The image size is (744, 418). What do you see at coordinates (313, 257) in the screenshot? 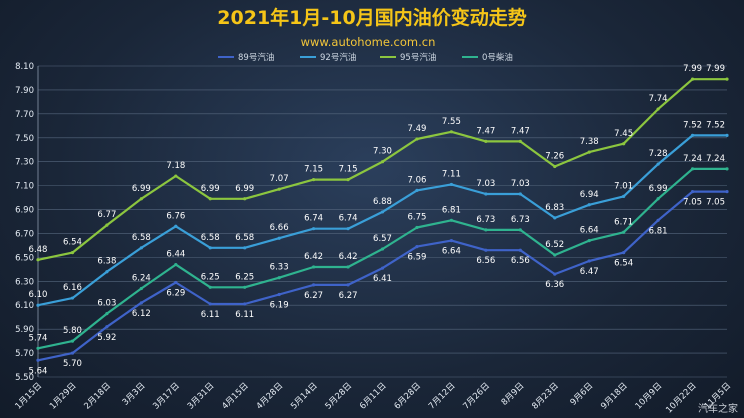
I see `data-label: 6.42` at bounding box center [313, 257].